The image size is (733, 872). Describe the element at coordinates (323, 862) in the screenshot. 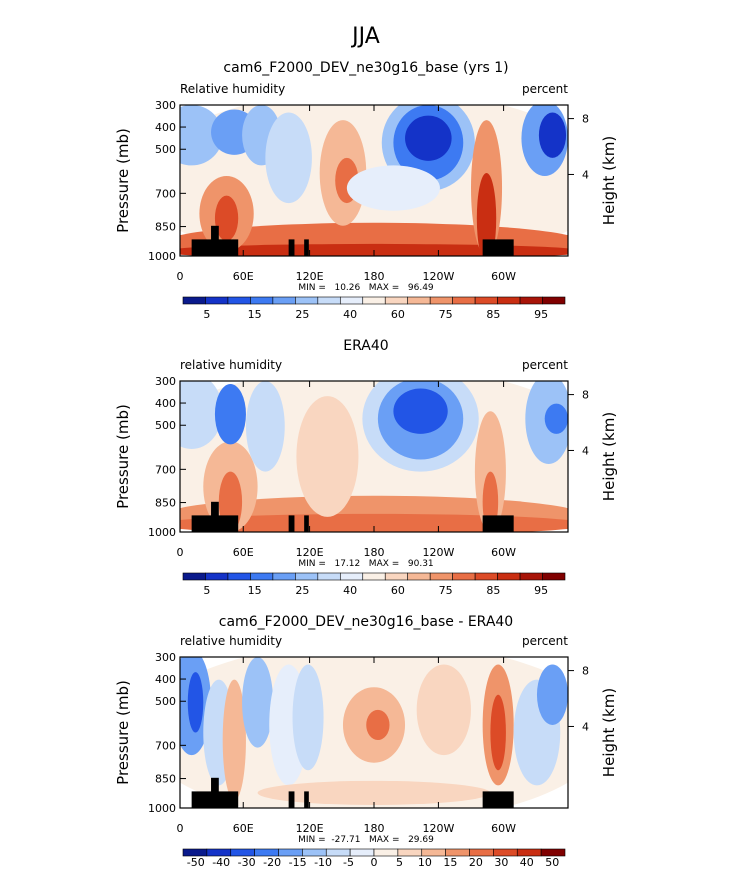

I see `colorbar-label: -10` at that location.